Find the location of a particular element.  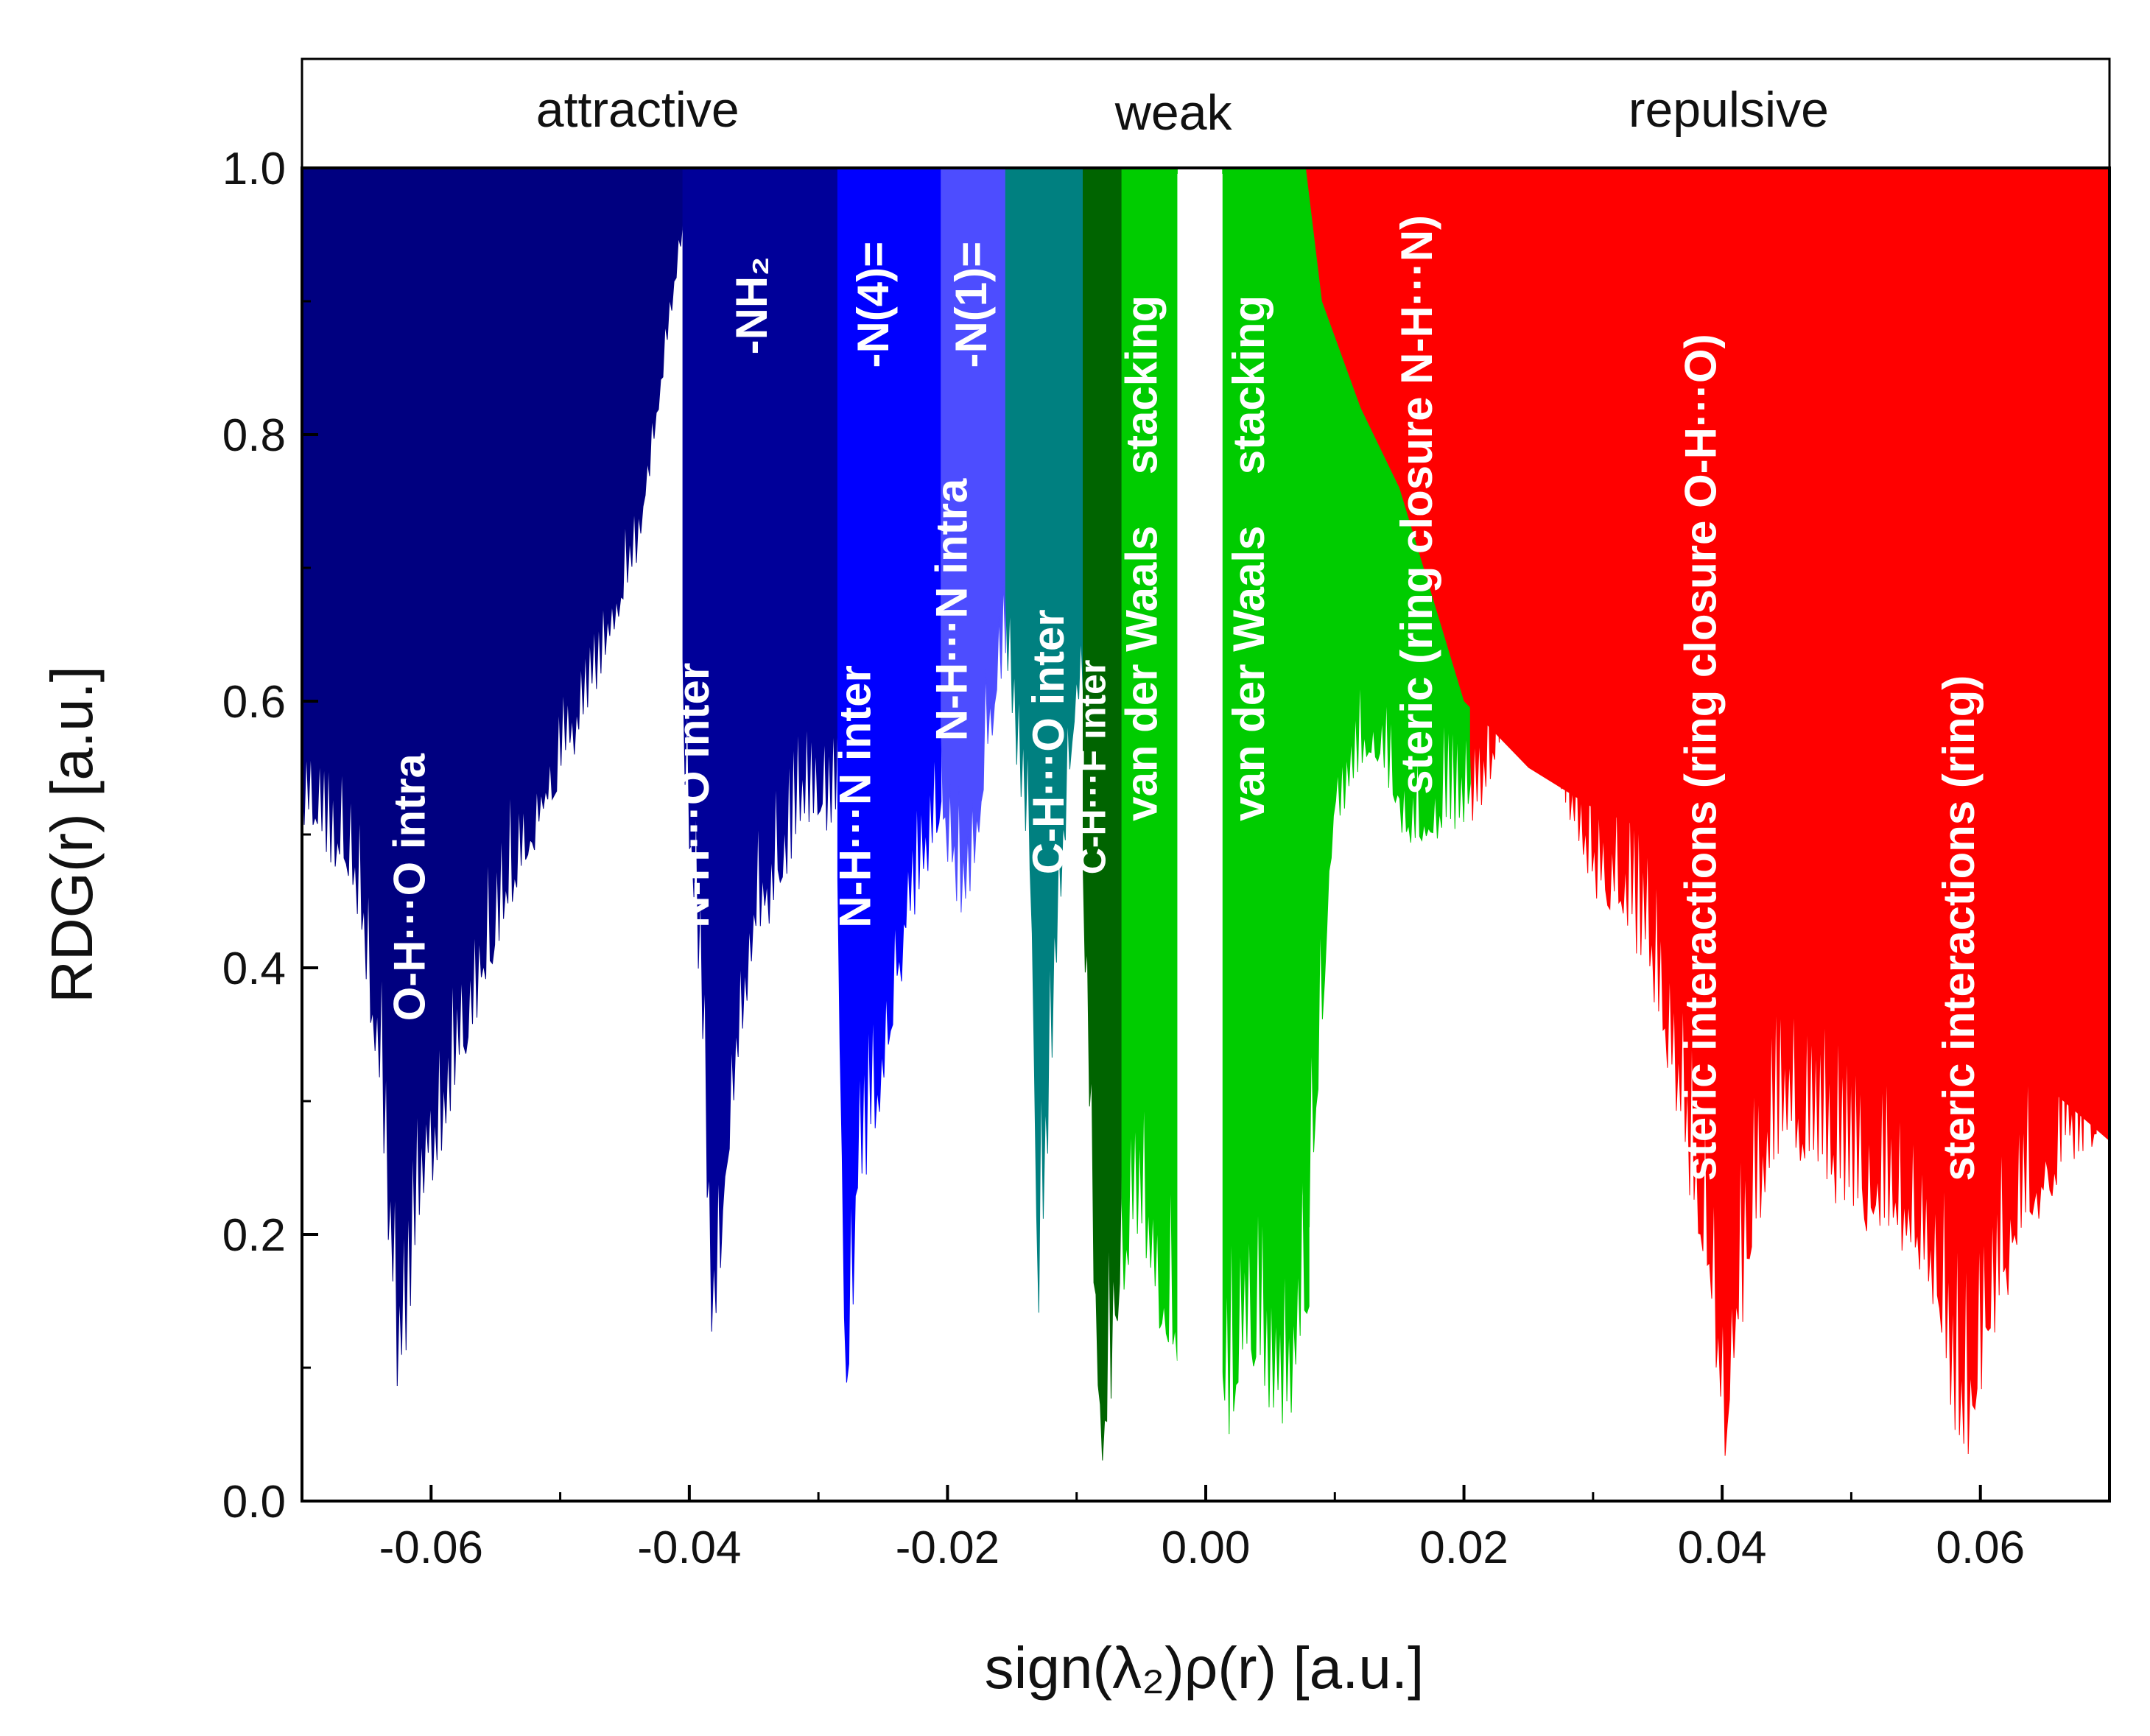

x-tick-label: 0.06 is located at coordinates (1980, 1547).